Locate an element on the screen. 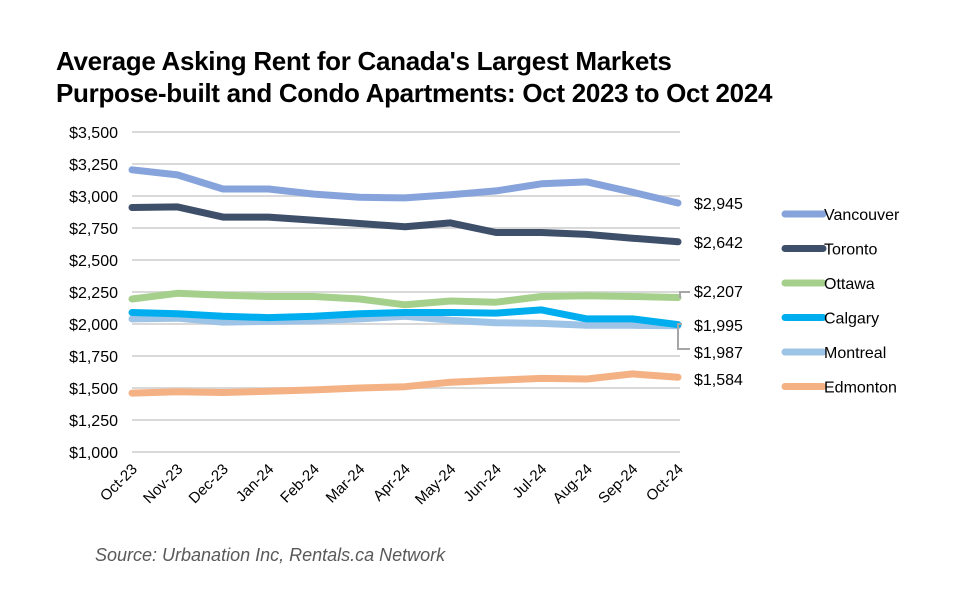  leader-line-ottawa is located at coordinates (684, 294).